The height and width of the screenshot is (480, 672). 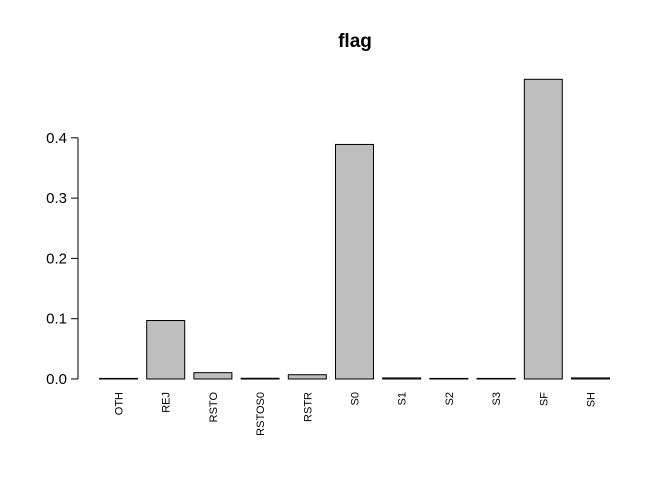 I want to click on bar-sh, so click(x=590, y=378).